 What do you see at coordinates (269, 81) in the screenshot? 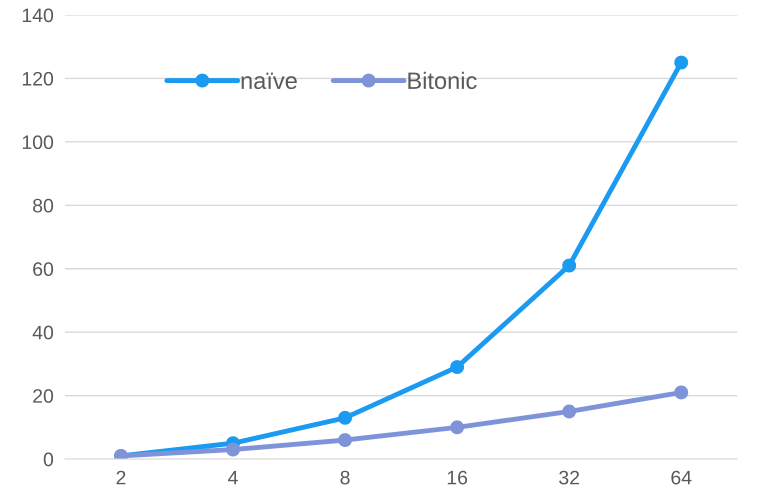
I see `legend-label: naïve` at bounding box center [269, 81].